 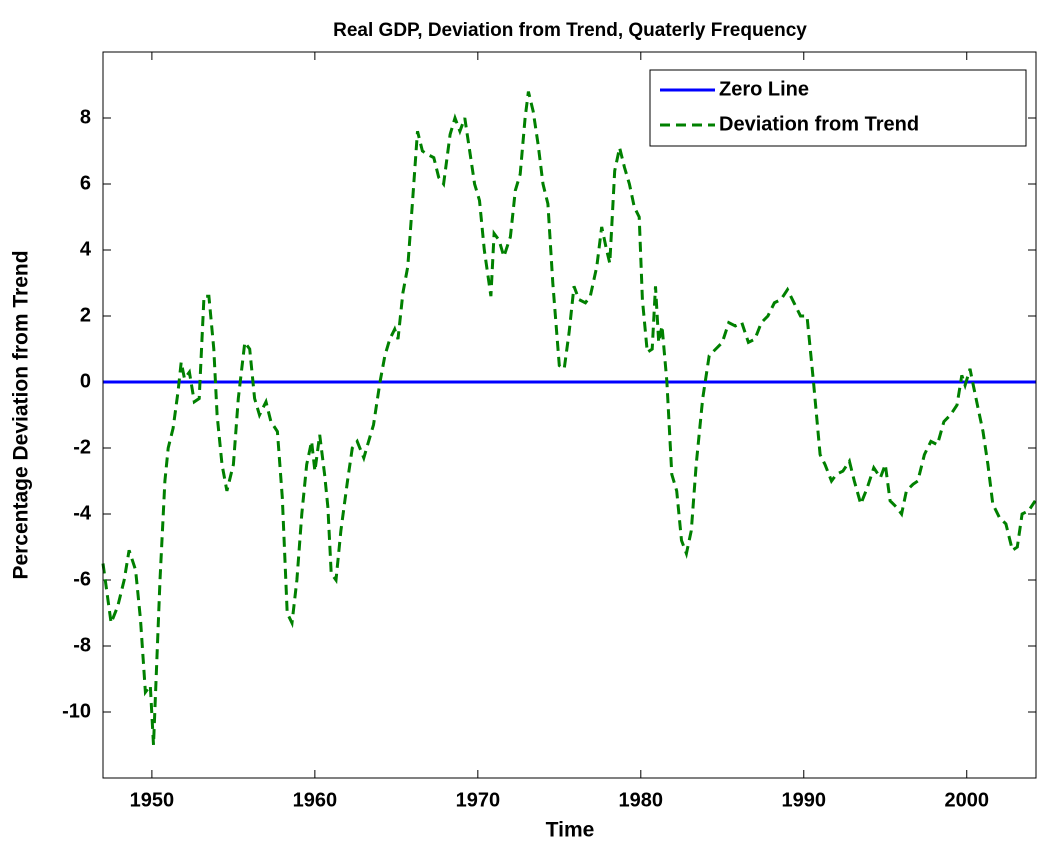 What do you see at coordinates (82, 513) in the screenshot?
I see `y-tick-label: -4` at bounding box center [82, 513].